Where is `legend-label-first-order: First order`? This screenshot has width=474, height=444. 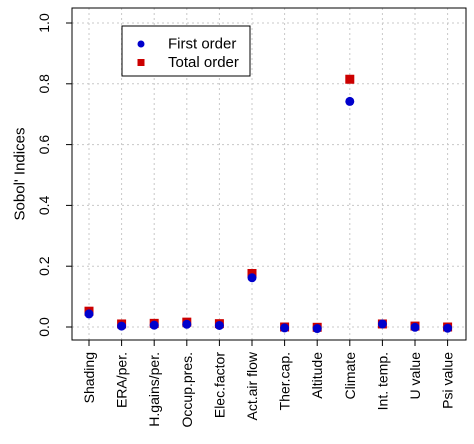 legend-label-first-order: First order is located at coordinates (202, 44).